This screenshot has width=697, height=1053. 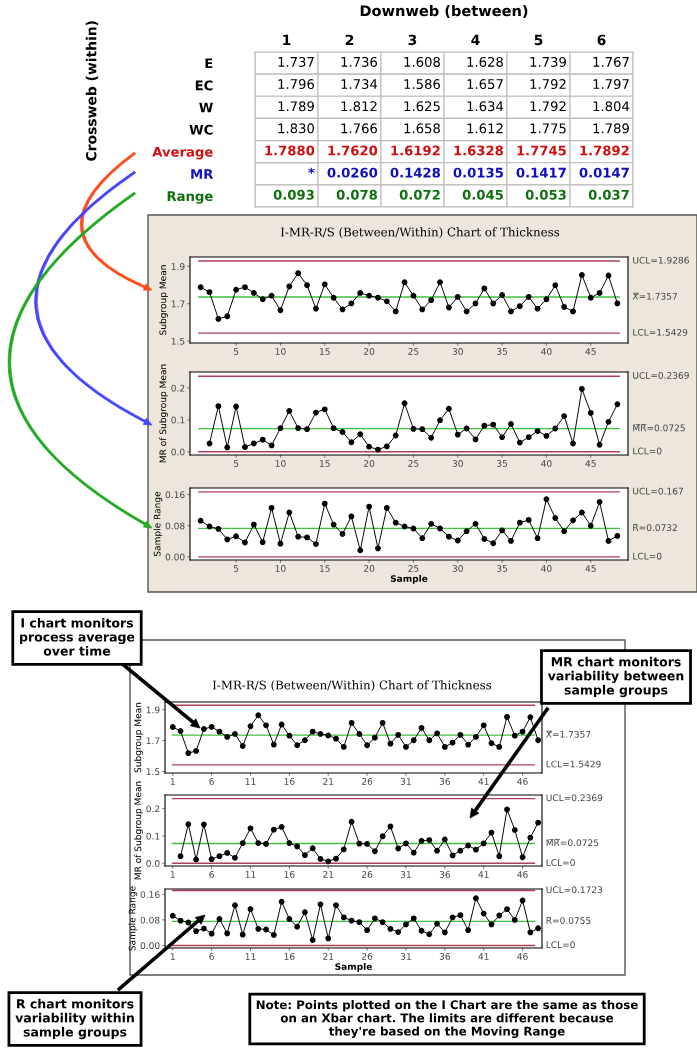 What do you see at coordinates (661, 375) in the screenshot?
I see `ref-line-label: UCL=0.2369` at bounding box center [661, 375].